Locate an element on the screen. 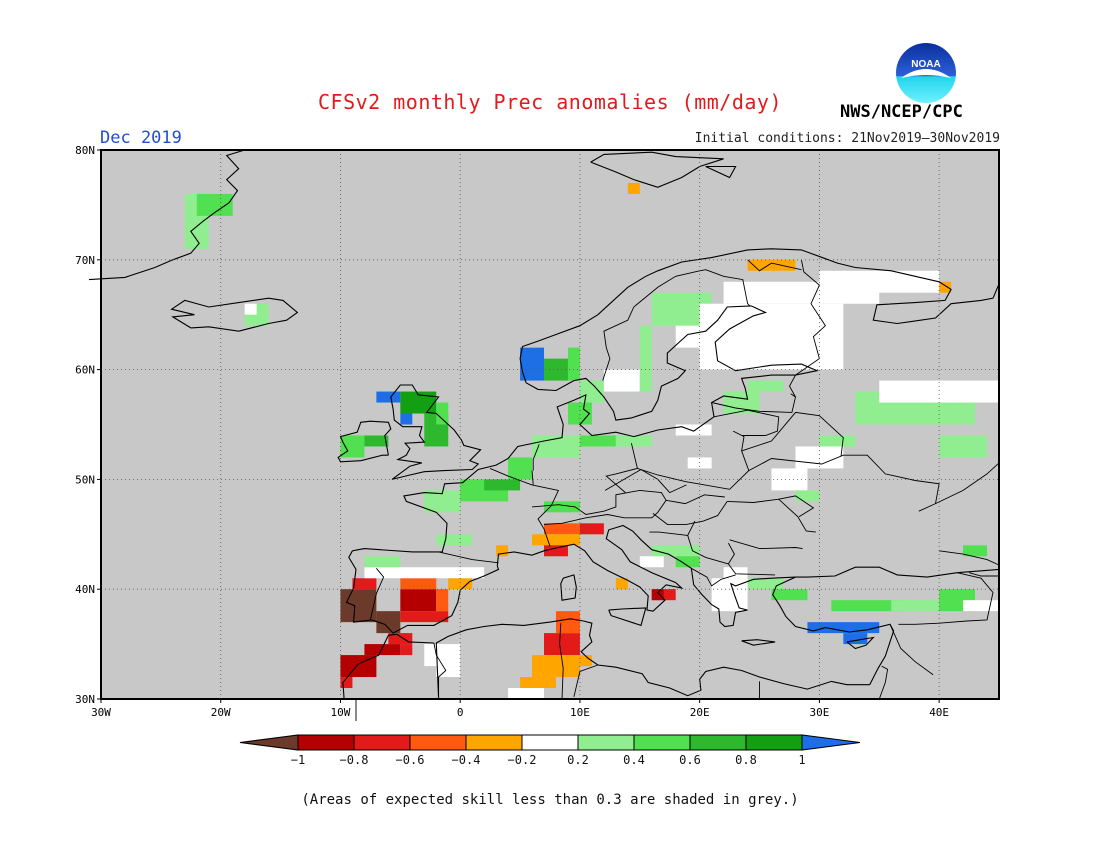  noaa-logo: NOAA is located at coordinates (926, 73).